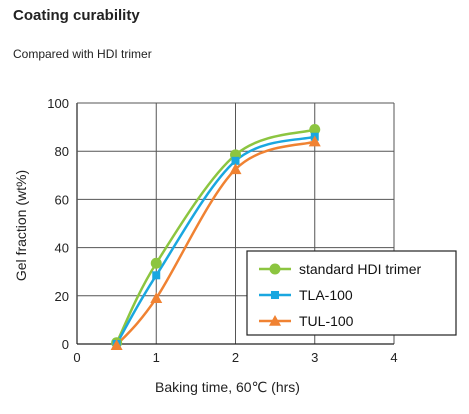  I want to click on y-tick-label: 100, so click(58, 103).